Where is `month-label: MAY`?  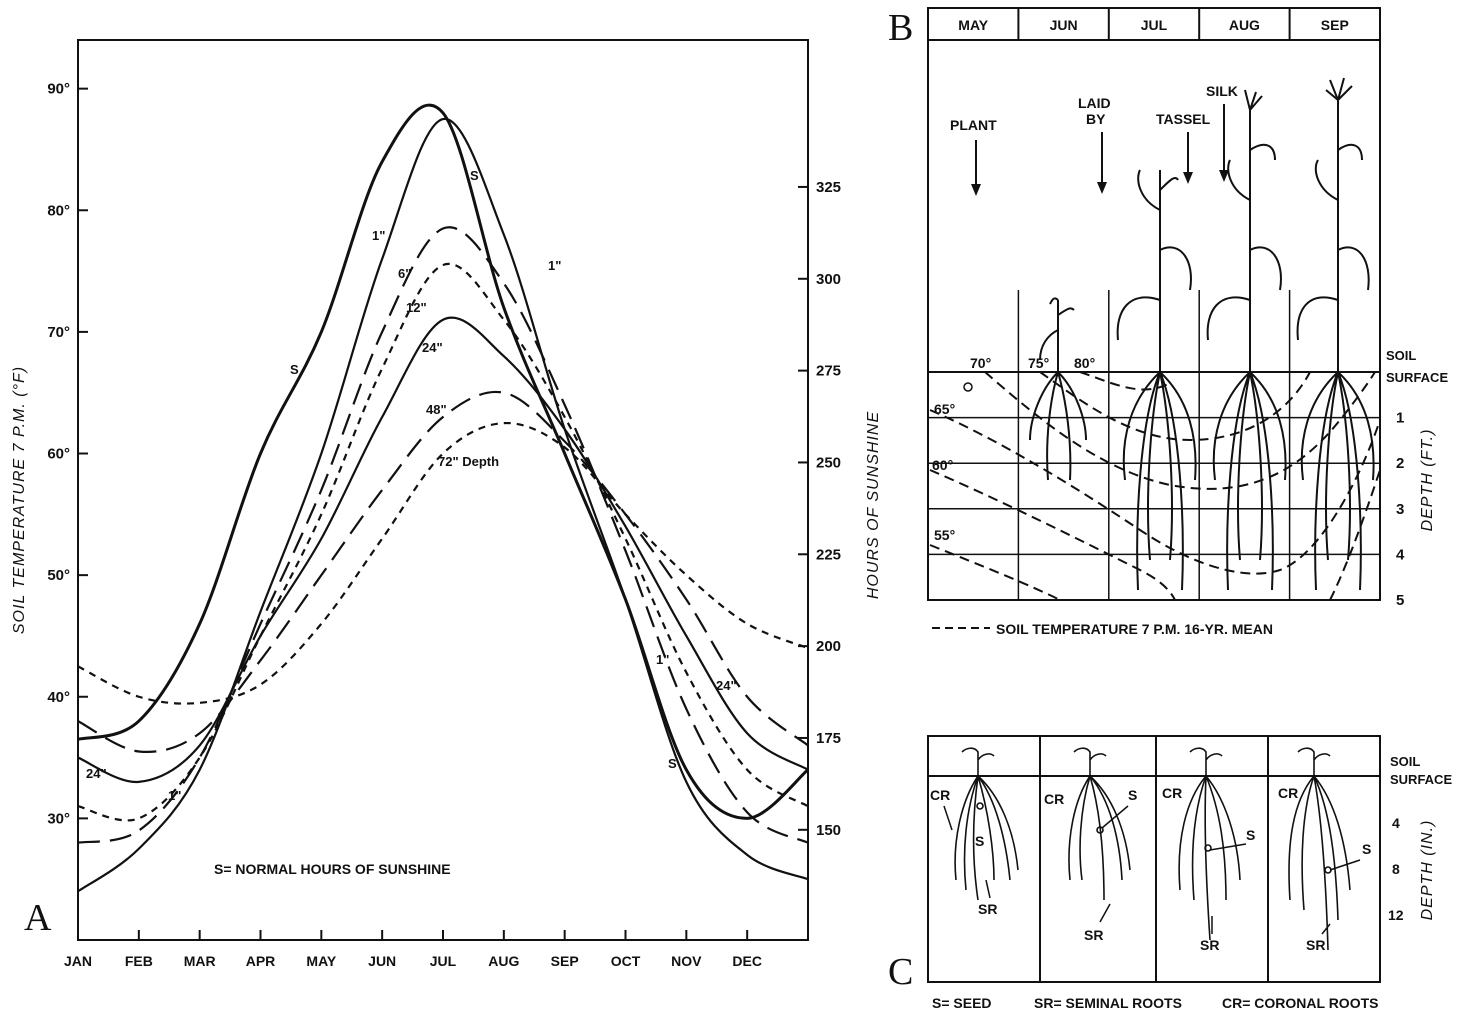
month-label: MAY is located at coordinates (973, 25).